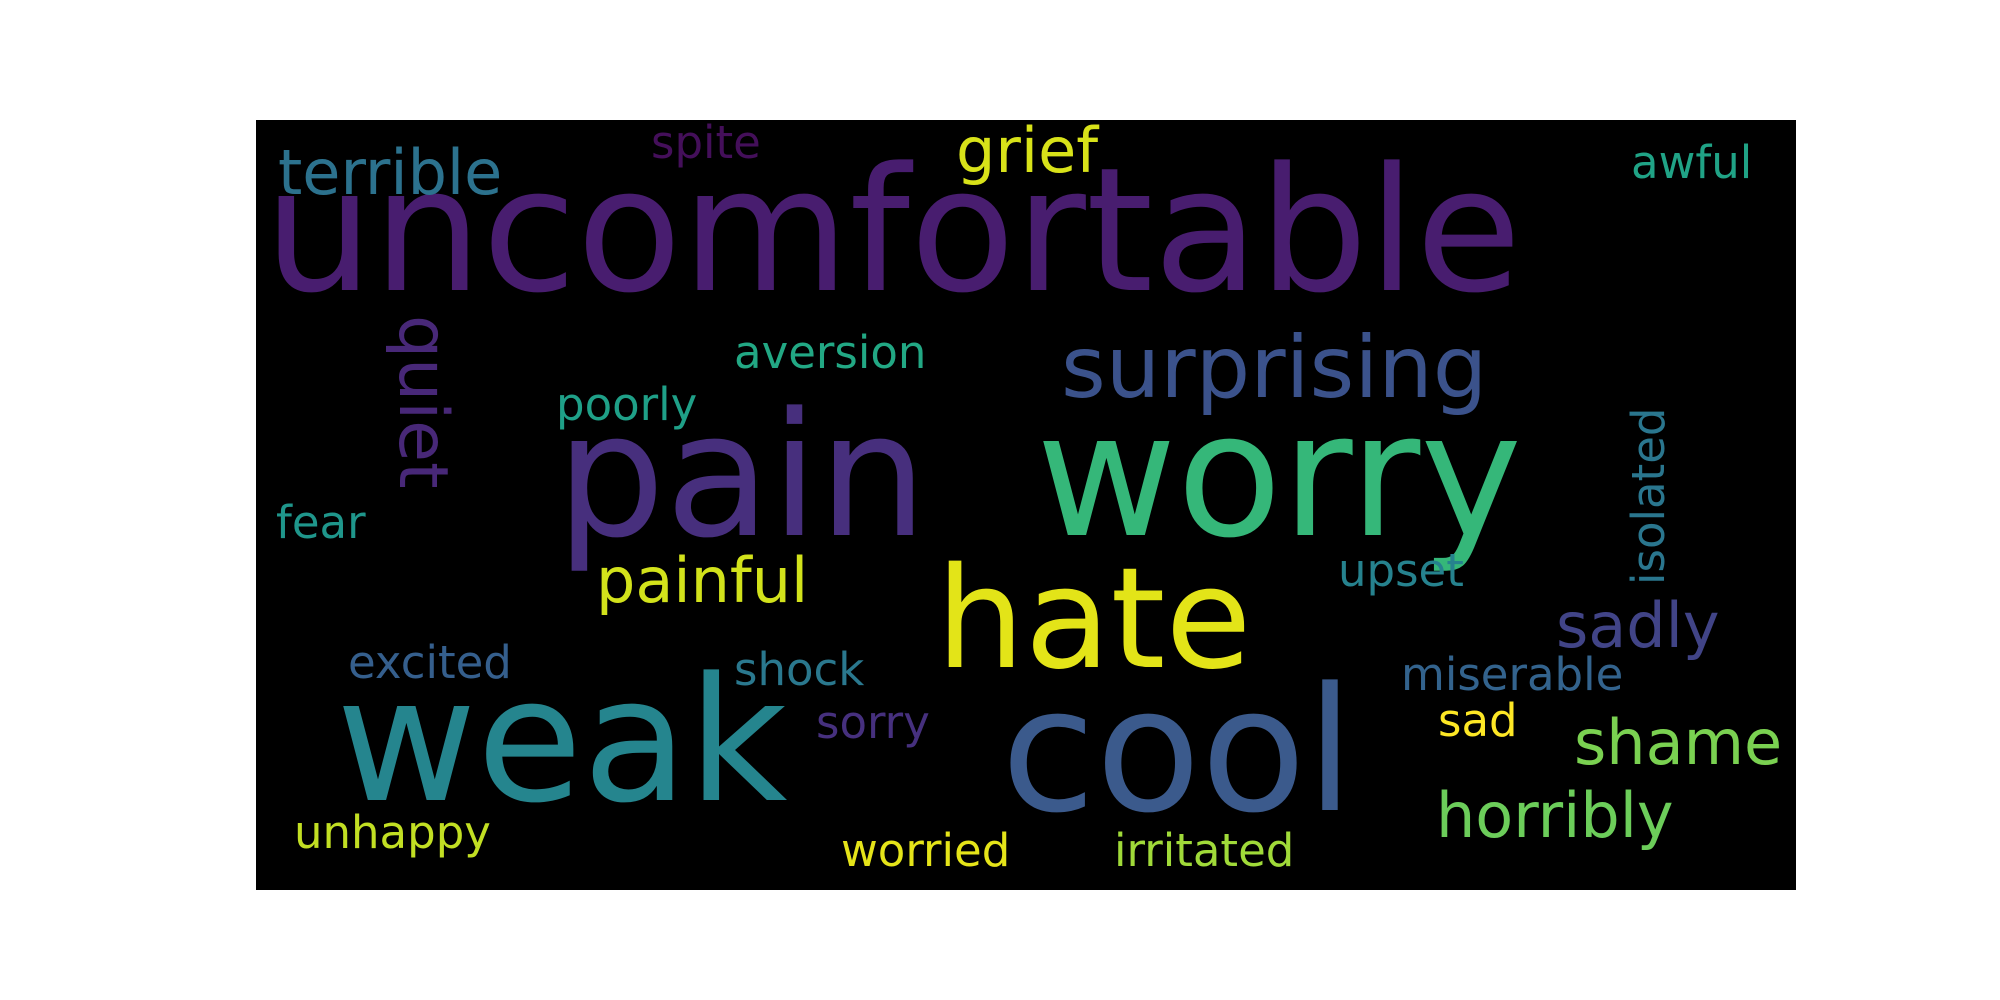 The image size is (2000, 1000). I want to click on word-unhappy: unhappy, so click(392, 832).